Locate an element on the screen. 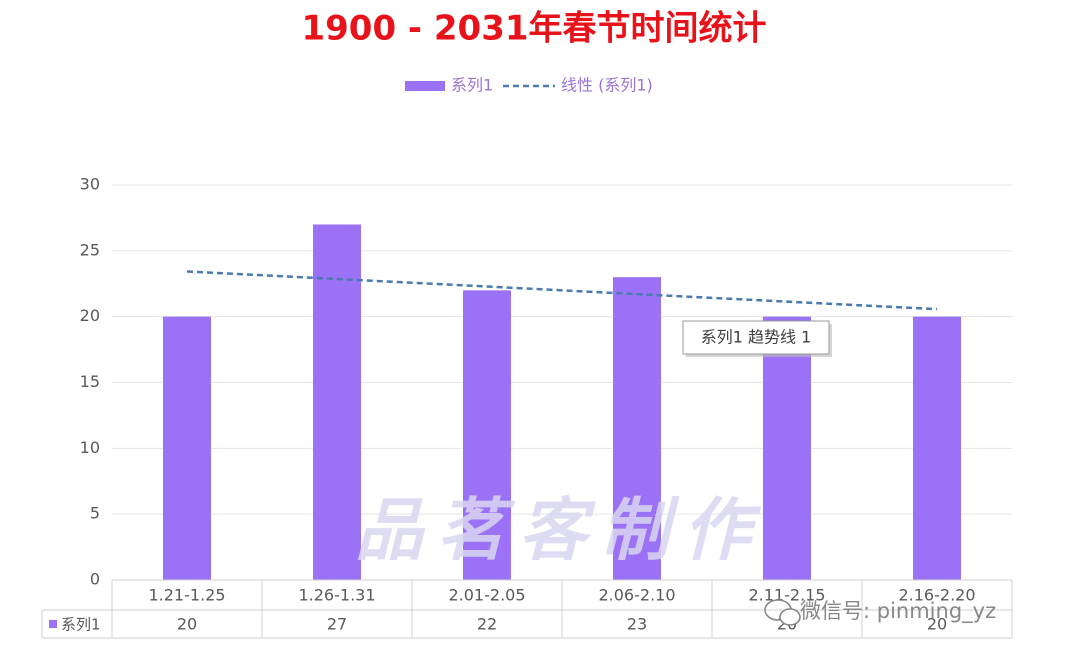  y-tick-label: 5 is located at coordinates (95, 513).